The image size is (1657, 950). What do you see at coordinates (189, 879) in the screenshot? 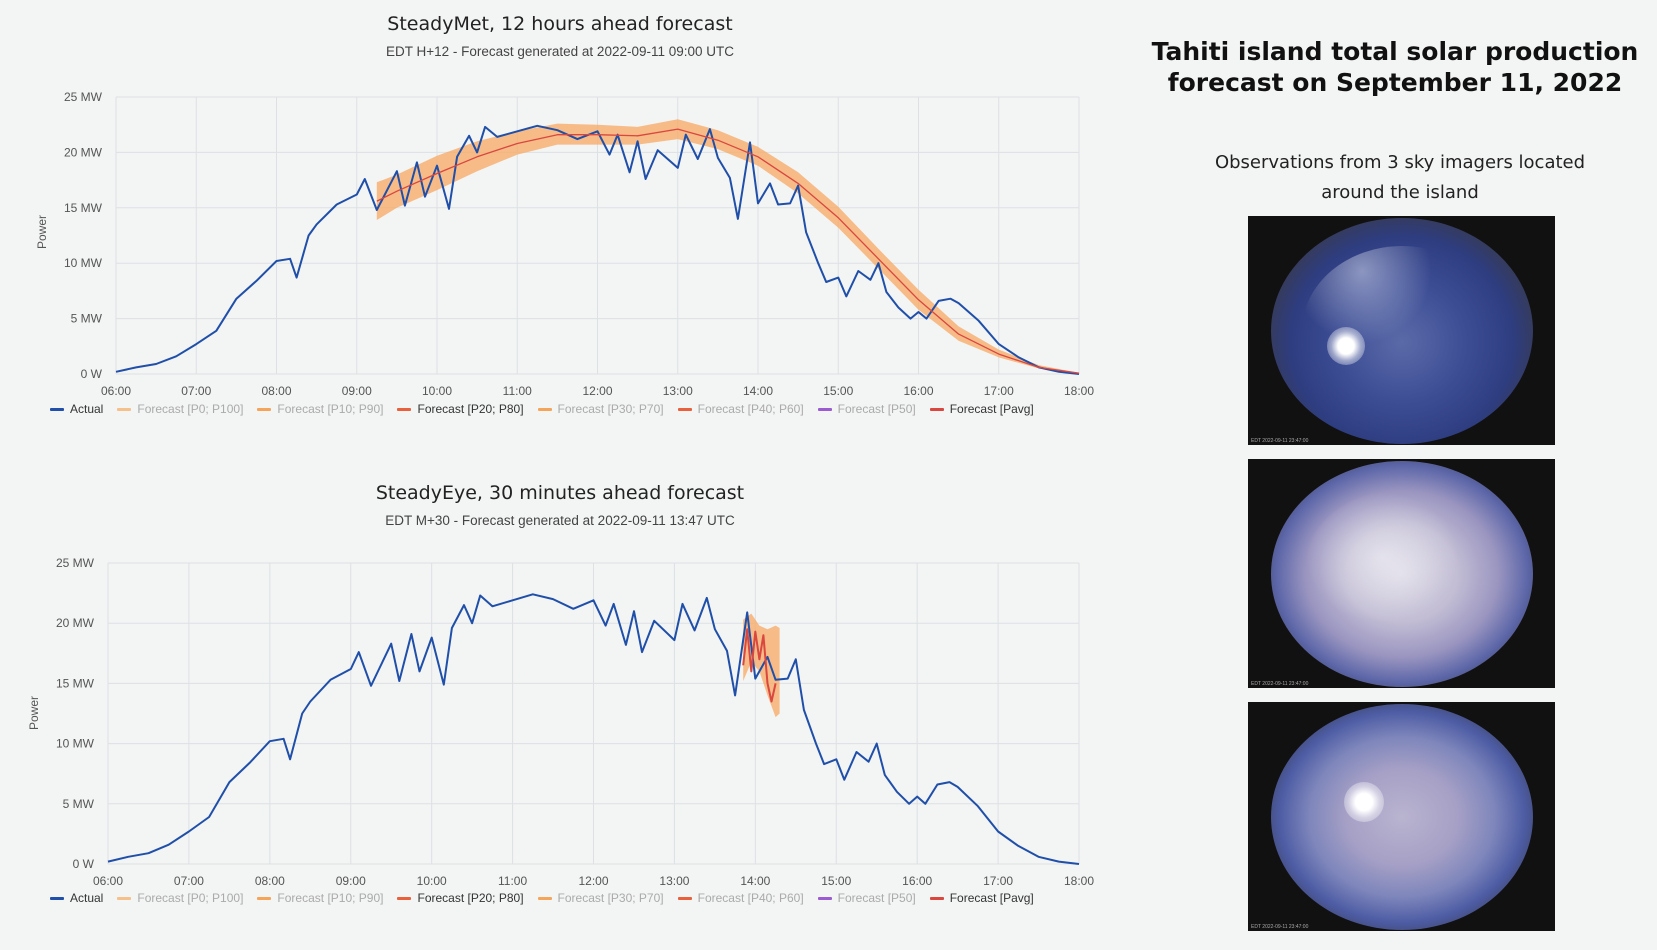
I see `x-tick-label: 07:00` at bounding box center [189, 879].